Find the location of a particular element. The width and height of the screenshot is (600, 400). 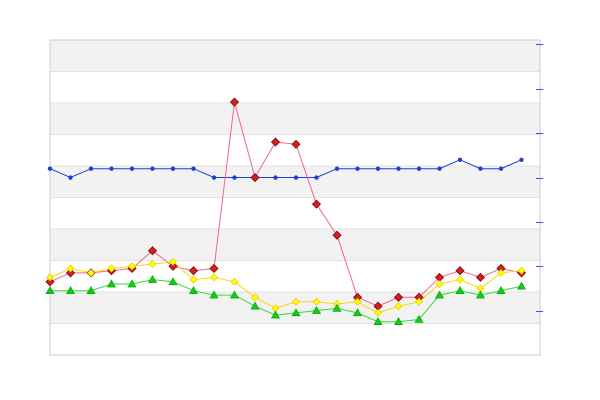

y-axis-ticks is located at coordinates (539, 178).